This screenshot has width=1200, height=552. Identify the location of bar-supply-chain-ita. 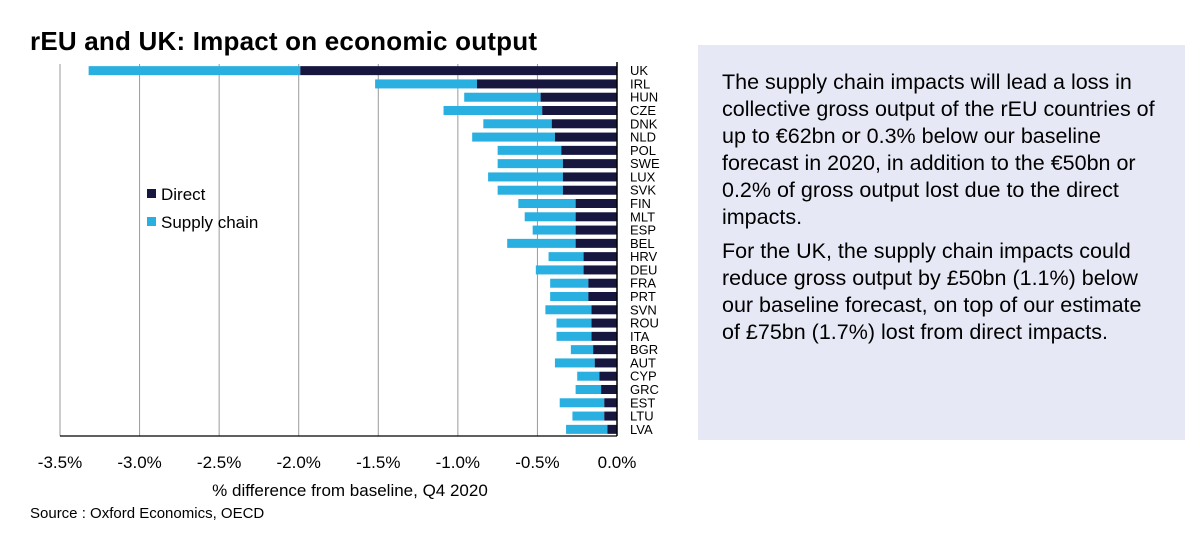
(574, 336).